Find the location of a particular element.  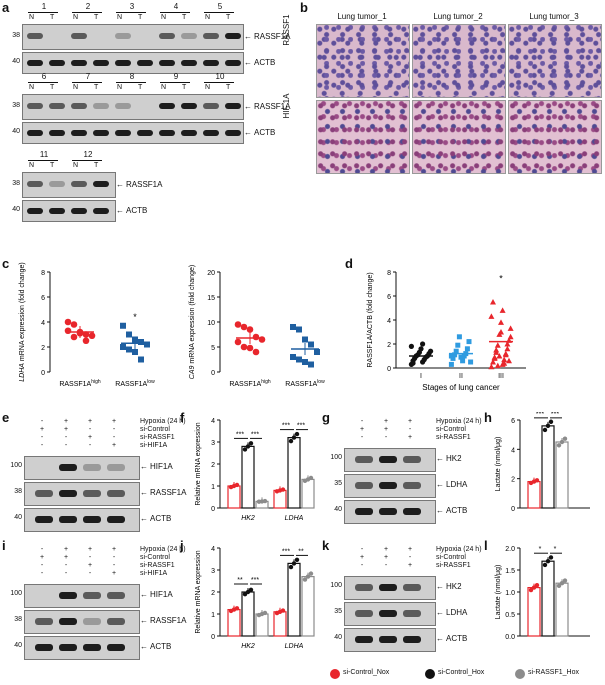

lane-number: 1 is located at coordinates (44, 6).